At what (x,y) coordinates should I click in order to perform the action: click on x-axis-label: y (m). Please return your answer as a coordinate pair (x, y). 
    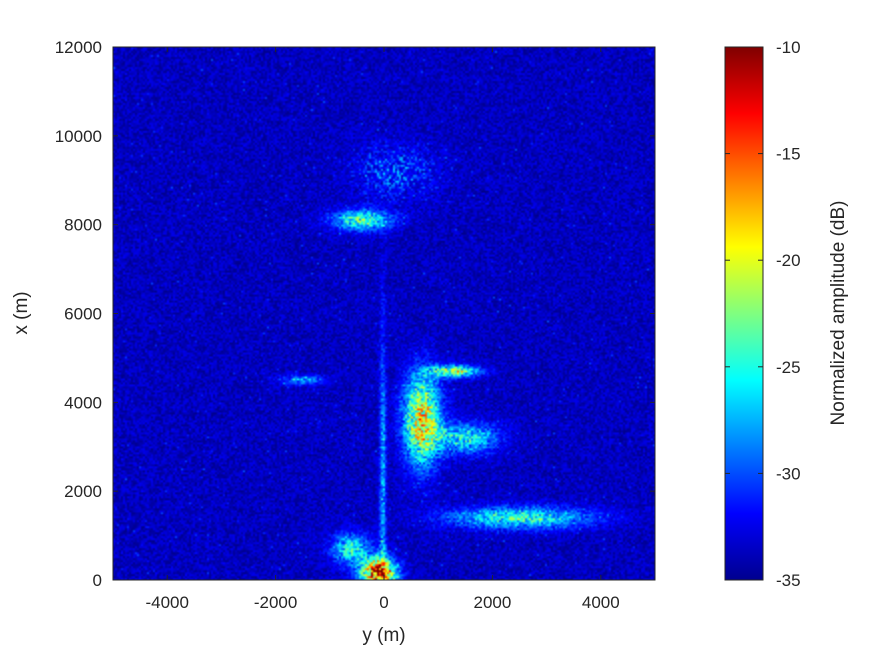
    Looking at the image, I should click on (383, 635).